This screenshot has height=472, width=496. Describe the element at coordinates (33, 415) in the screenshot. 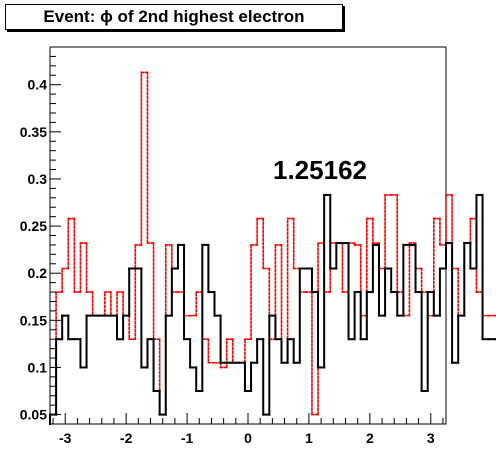

I see `y-tick-label: 0.05` at that location.